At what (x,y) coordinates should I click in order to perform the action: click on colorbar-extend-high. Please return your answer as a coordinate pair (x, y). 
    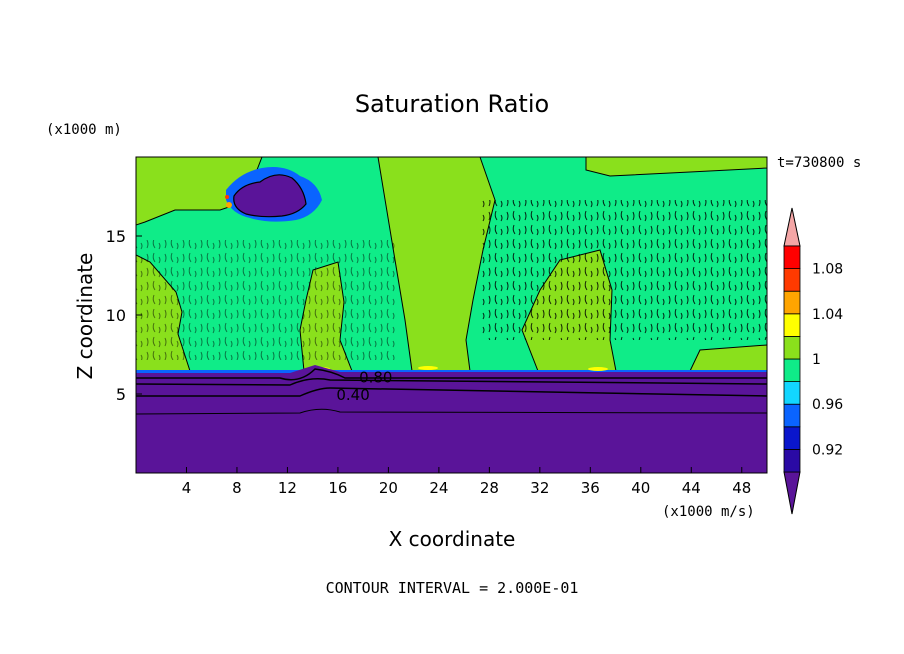
    Looking at the image, I should click on (792, 227).